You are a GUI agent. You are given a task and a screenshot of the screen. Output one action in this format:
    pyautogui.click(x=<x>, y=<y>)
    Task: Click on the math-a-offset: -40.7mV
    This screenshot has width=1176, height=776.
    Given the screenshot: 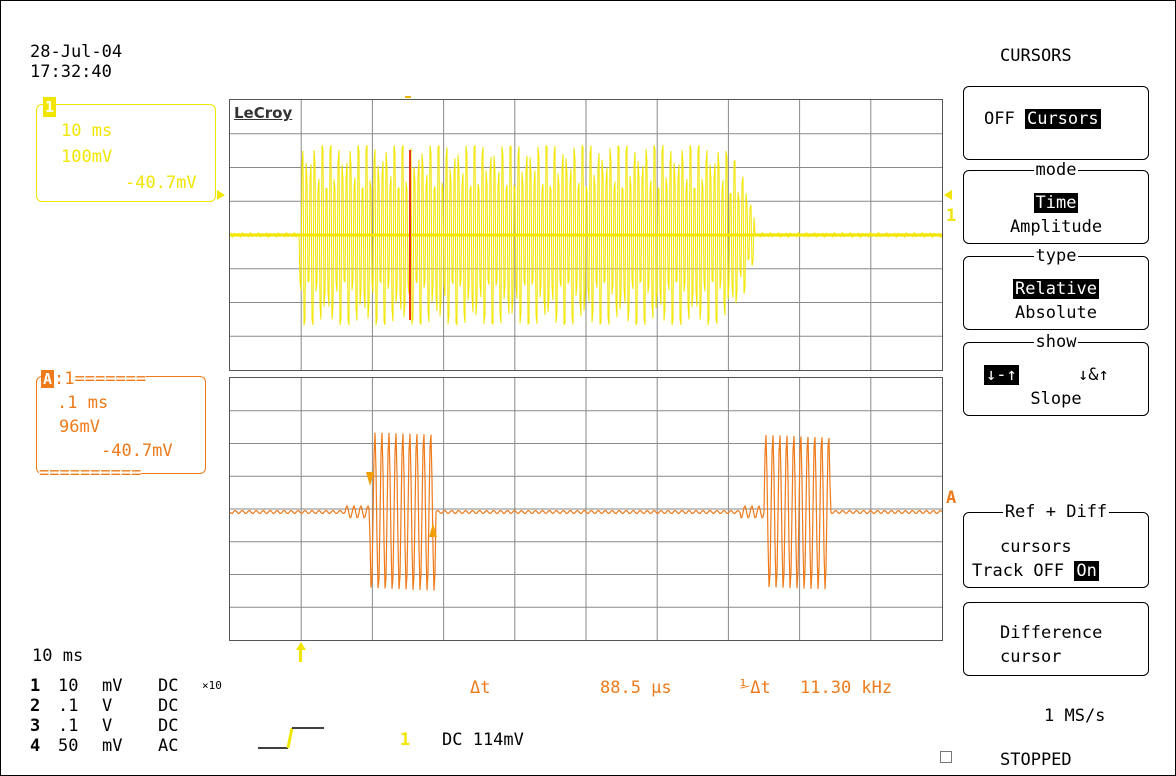 What is the action you would take?
    pyautogui.click(x=137, y=451)
    